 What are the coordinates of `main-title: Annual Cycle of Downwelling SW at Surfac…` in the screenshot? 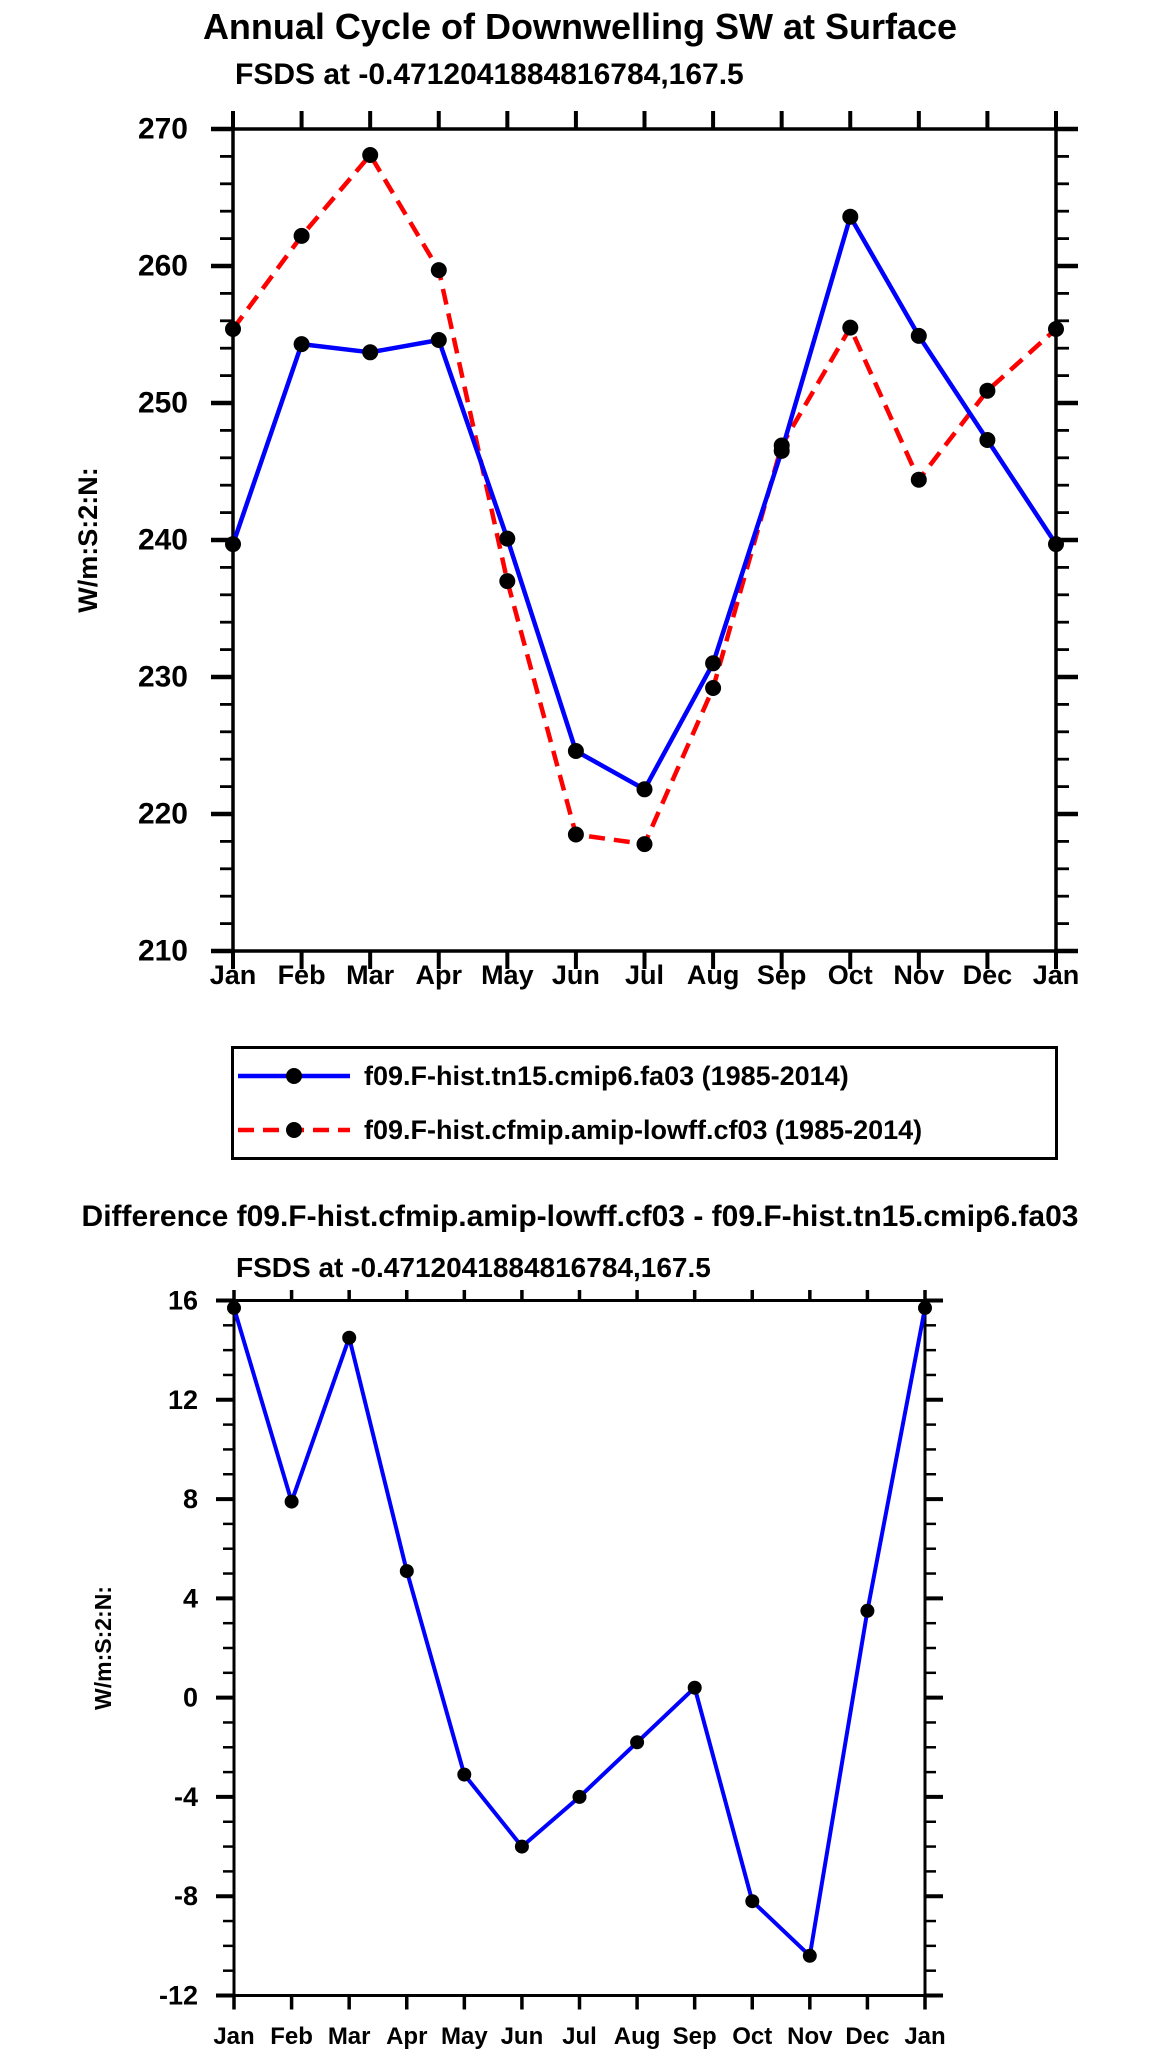 It's located at (580, 26).